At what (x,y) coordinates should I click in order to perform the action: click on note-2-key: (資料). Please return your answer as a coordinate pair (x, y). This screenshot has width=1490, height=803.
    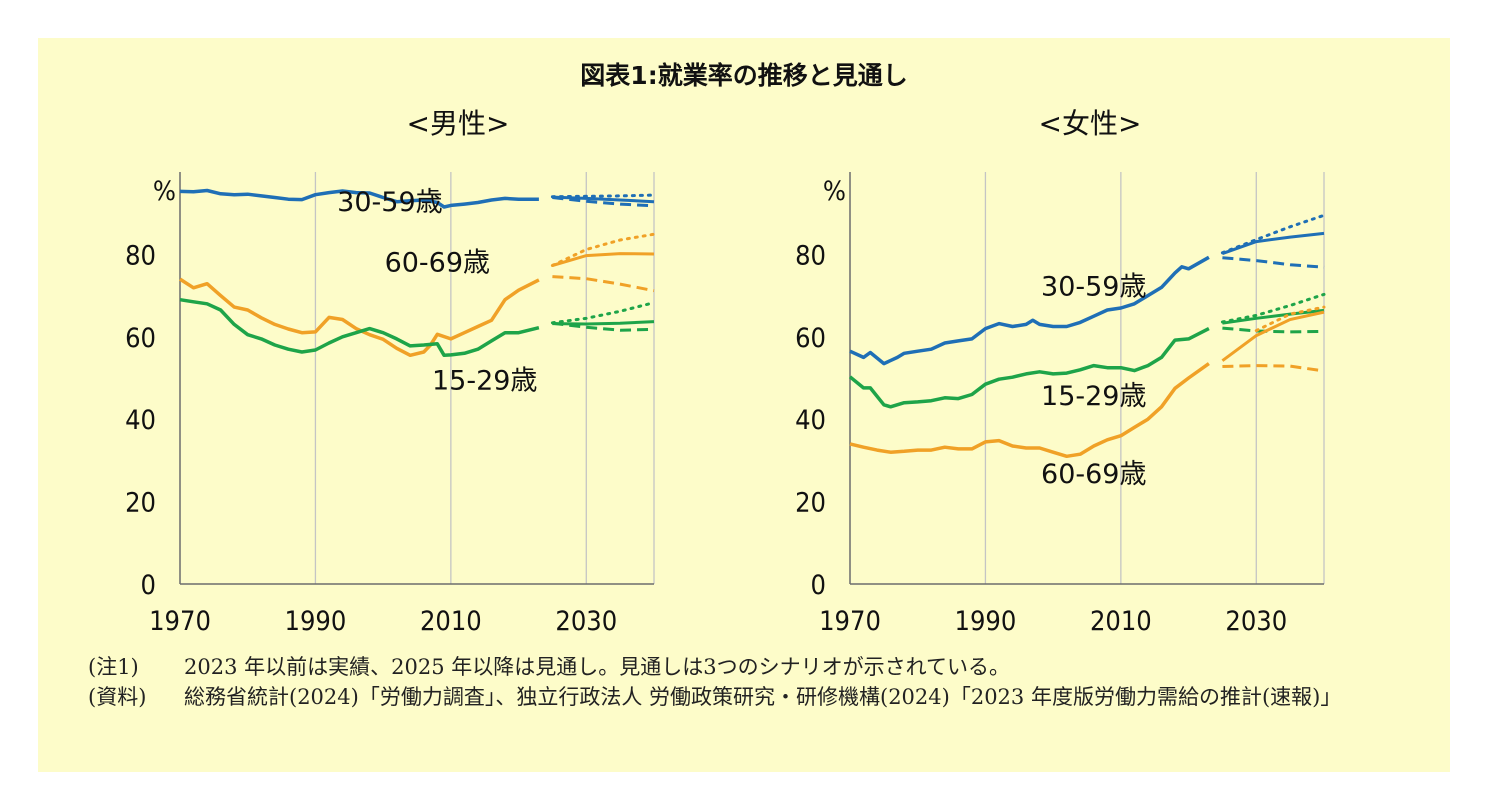
    Looking at the image, I should click on (117, 697).